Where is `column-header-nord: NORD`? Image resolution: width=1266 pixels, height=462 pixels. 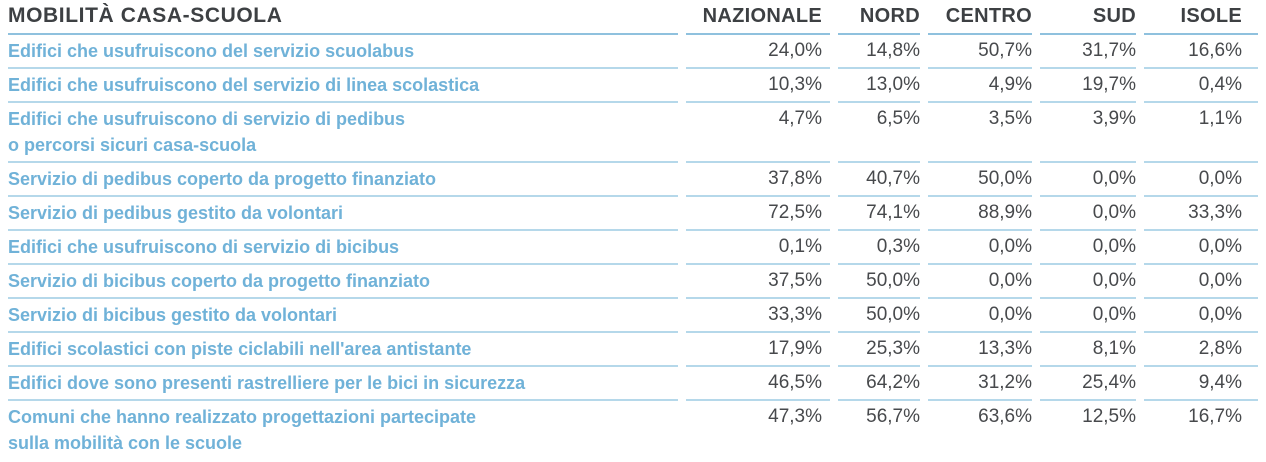
column-header-nord: NORD is located at coordinates (879, 17).